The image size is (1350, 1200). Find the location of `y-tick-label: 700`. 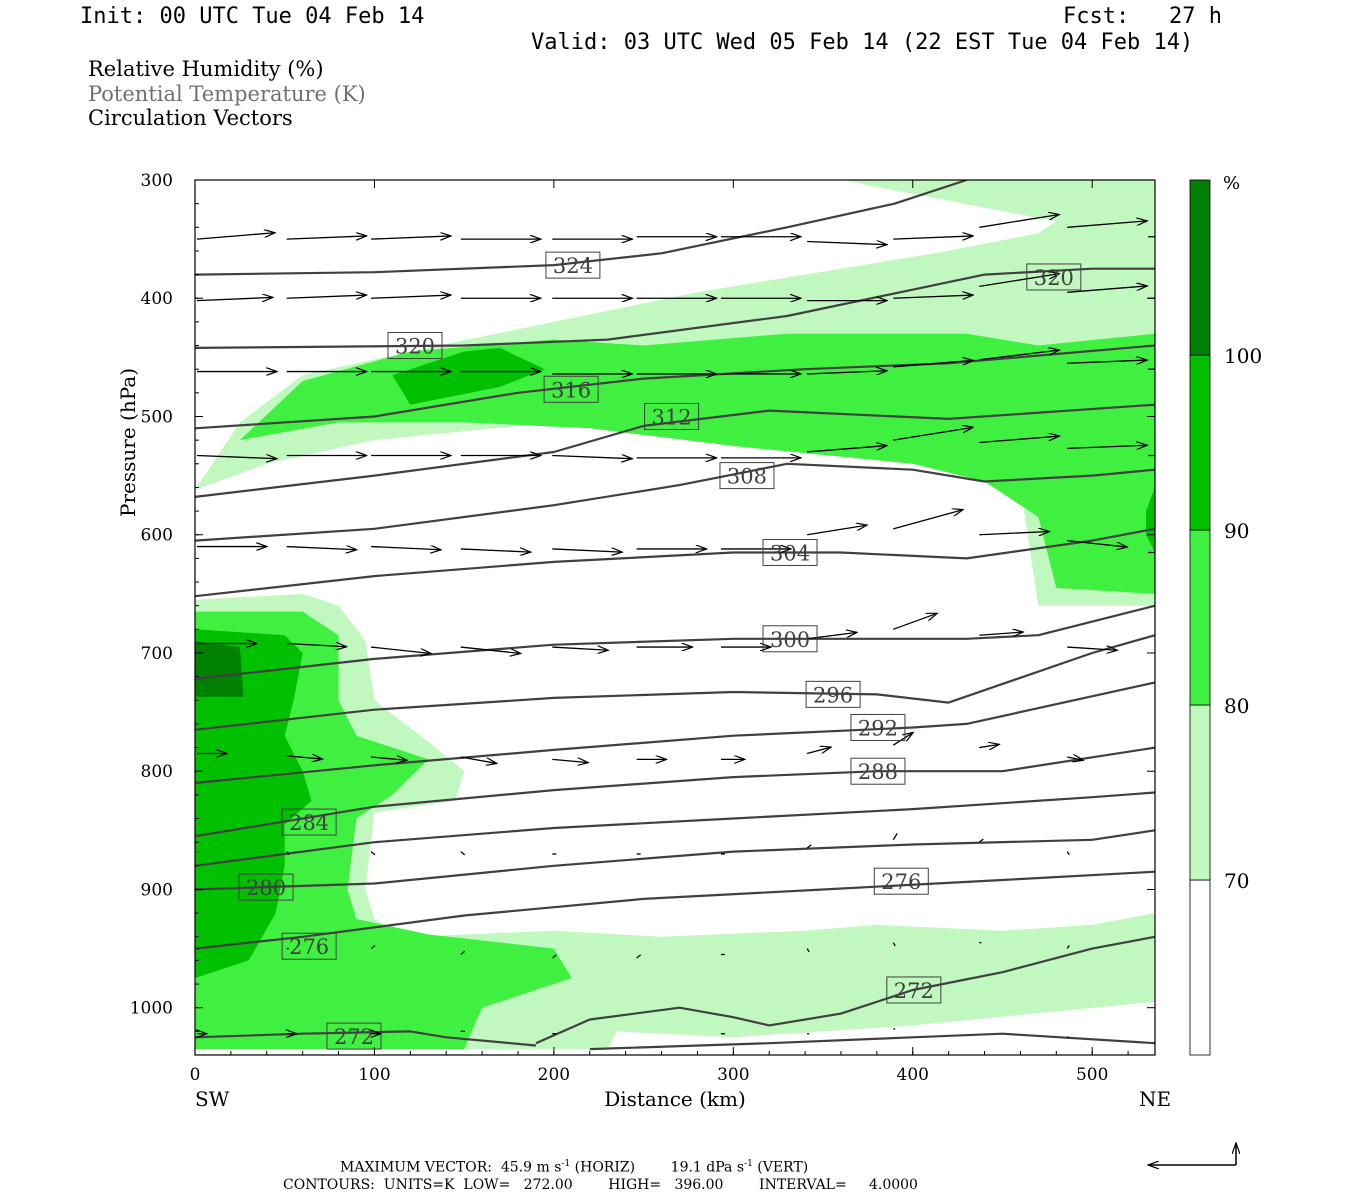

y-tick-label: 700 is located at coordinates (157, 654).